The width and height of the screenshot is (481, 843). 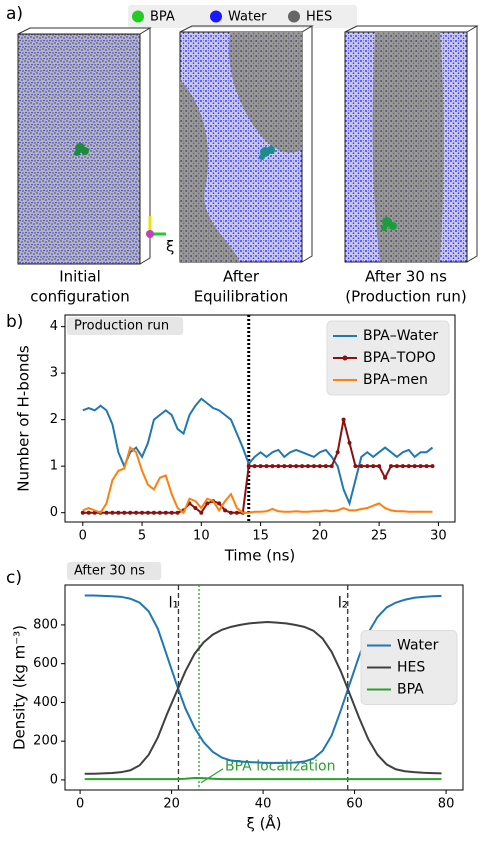 What do you see at coordinates (241, 297) in the screenshot?
I see `snapshot-caption: Equilibration` at bounding box center [241, 297].